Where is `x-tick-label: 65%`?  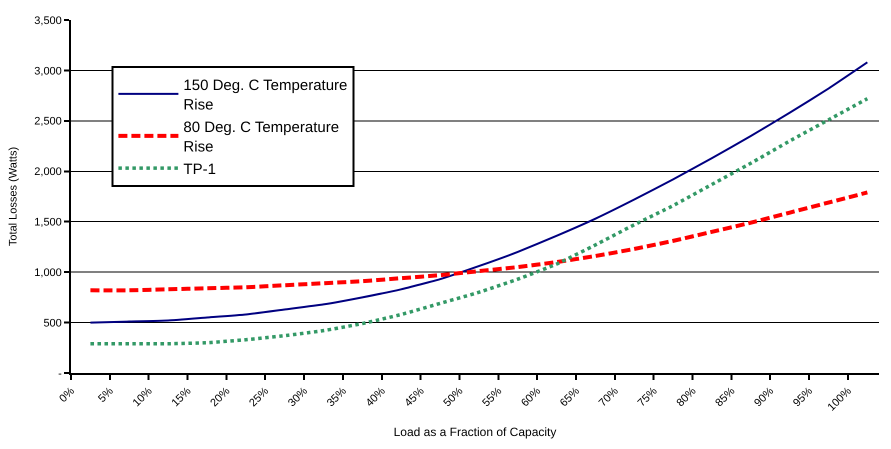
x-tick-label: 65% is located at coordinates (570, 397).